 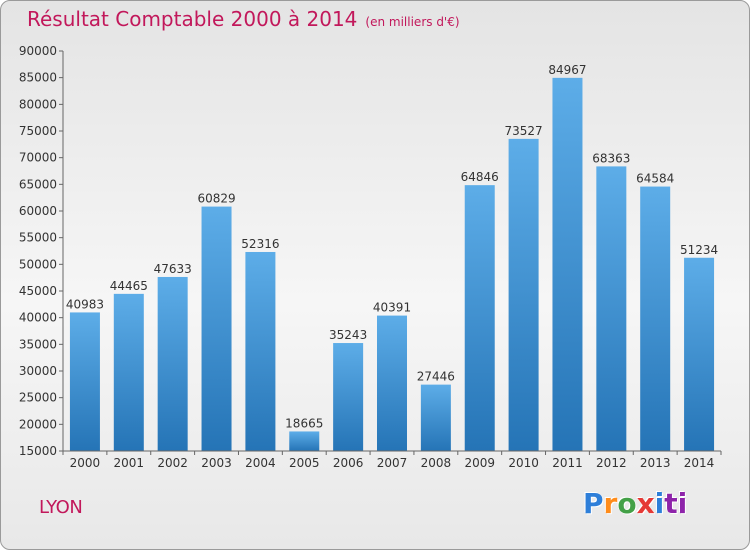 I want to click on bar-value-label: 27446, so click(x=436, y=377).